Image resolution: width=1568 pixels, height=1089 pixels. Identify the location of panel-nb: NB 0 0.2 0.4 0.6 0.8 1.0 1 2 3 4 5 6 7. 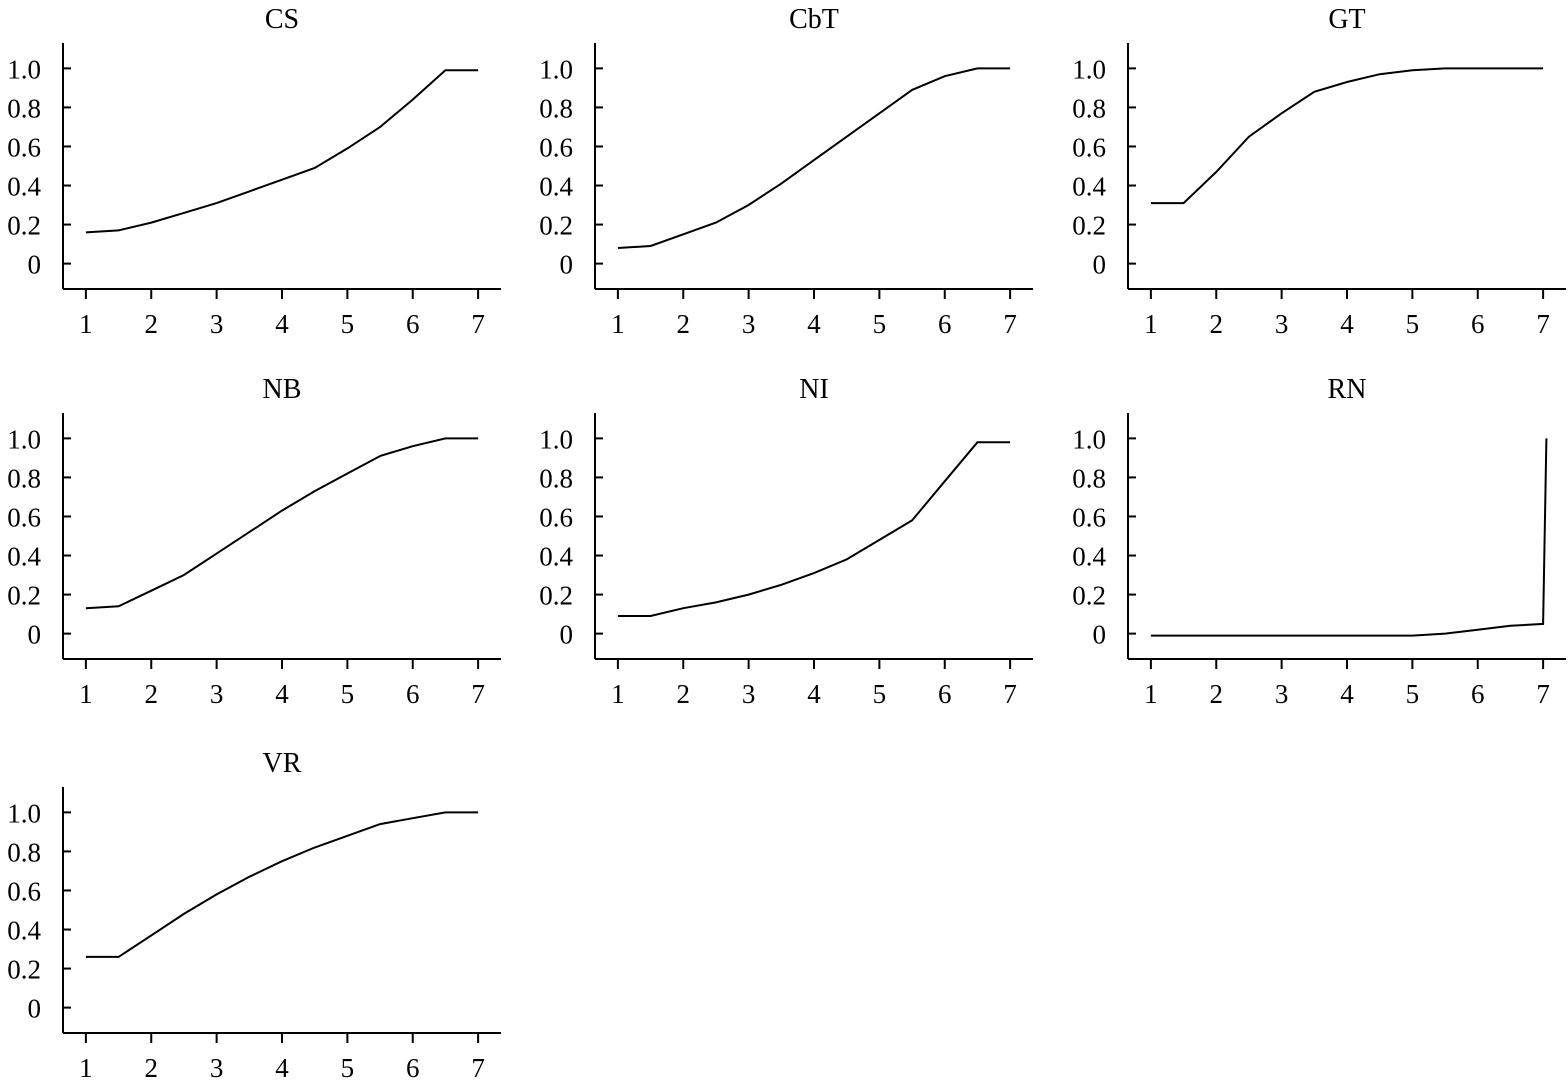
(254, 541).